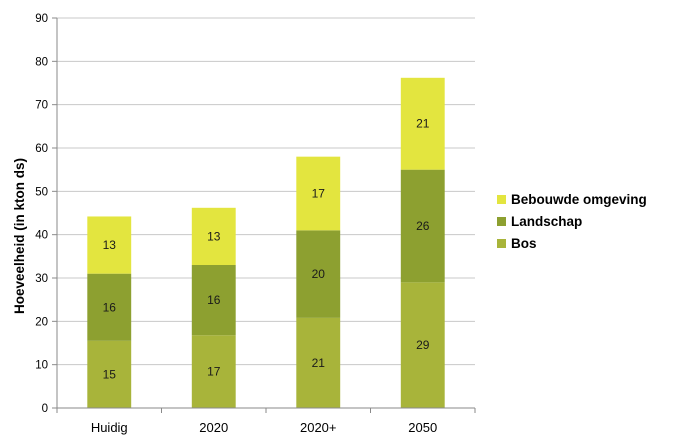 The image size is (678, 435). What do you see at coordinates (422, 427) in the screenshot?
I see `x-category-label: 2050` at bounding box center [422, 427].